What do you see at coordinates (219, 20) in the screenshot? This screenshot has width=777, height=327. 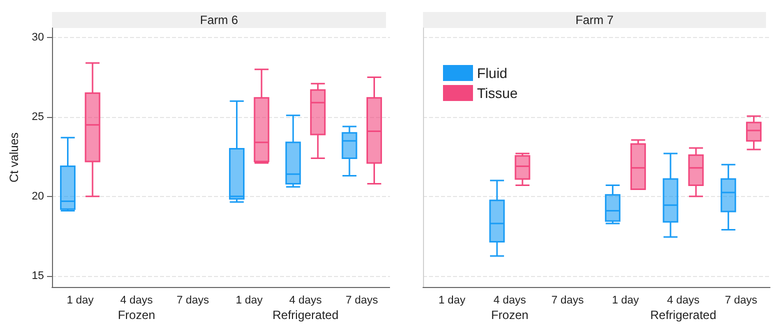 I see `chart-title: Farm 6` at bounding box center [219, 20].